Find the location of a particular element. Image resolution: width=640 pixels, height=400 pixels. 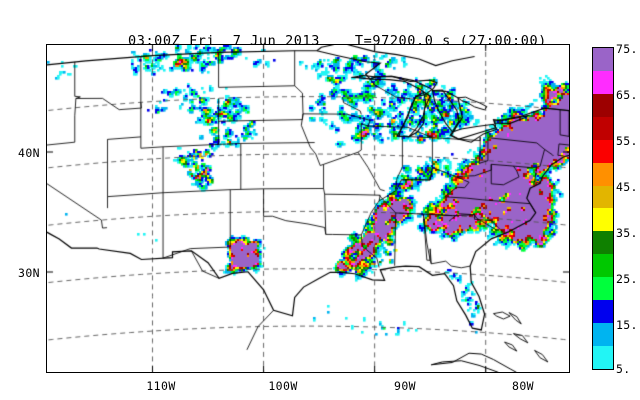

colorbar-tick-45: 45. is located at coordinates (627, 187).